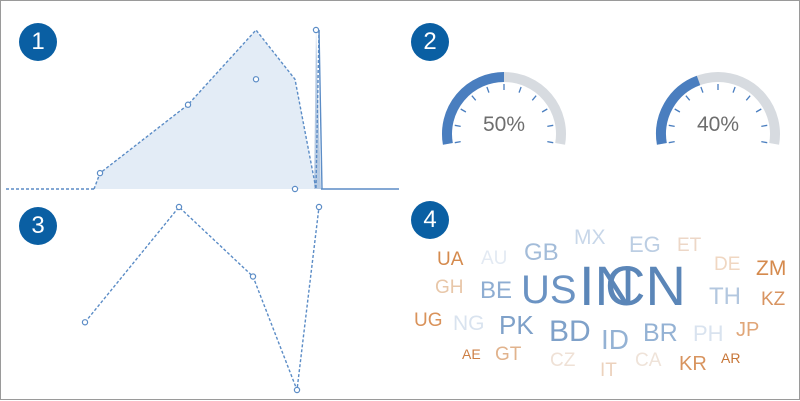 This screenshot has height=401, width=800. I want to click on word-it: IT, so click(608, 370).